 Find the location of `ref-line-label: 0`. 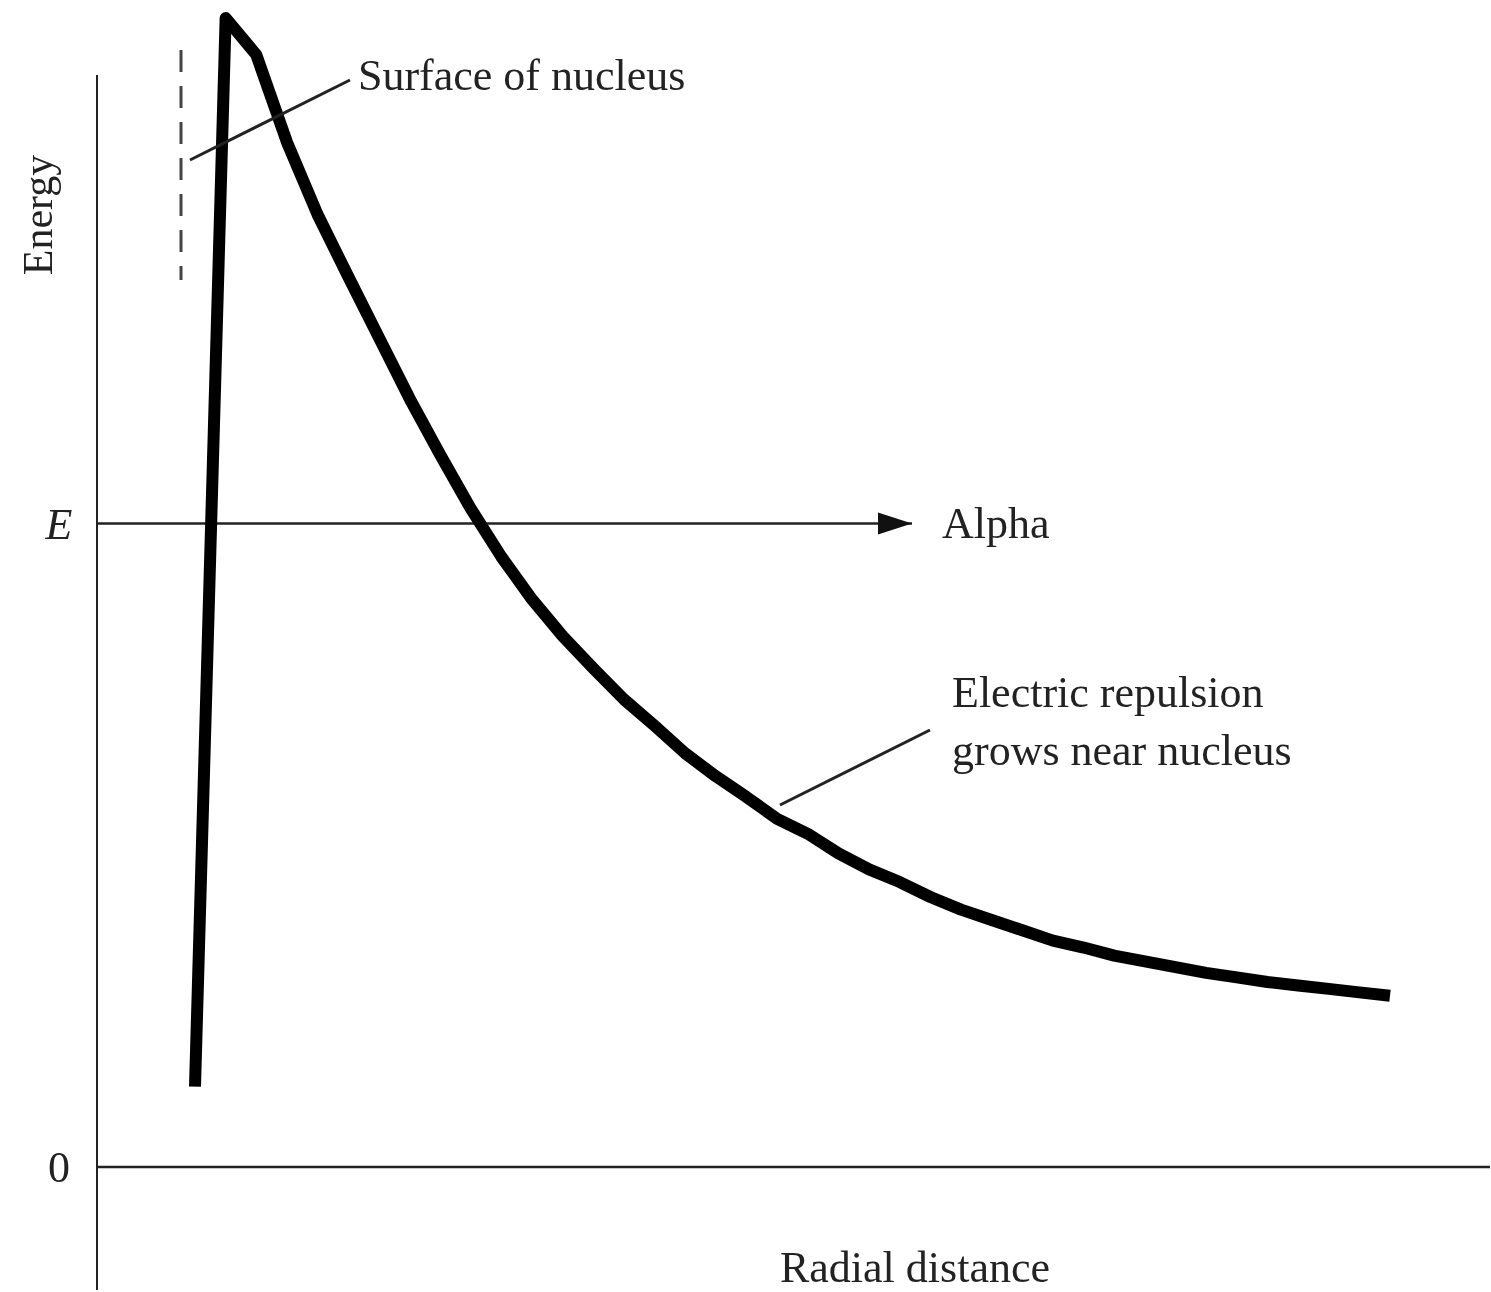

ref-line-label: 0 is located at coordinates (59, 1168).